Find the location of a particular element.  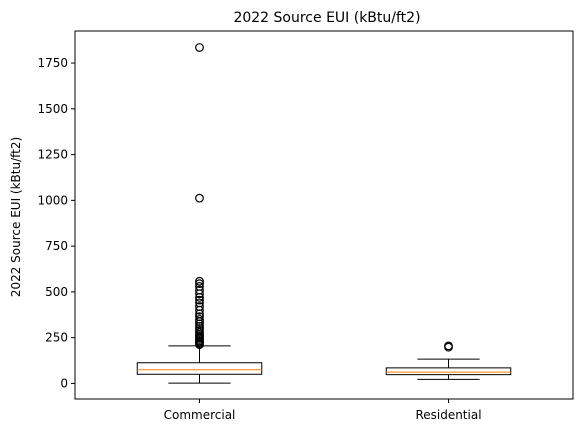

x-tick-label: Residential is located at coordinates (448, 415).